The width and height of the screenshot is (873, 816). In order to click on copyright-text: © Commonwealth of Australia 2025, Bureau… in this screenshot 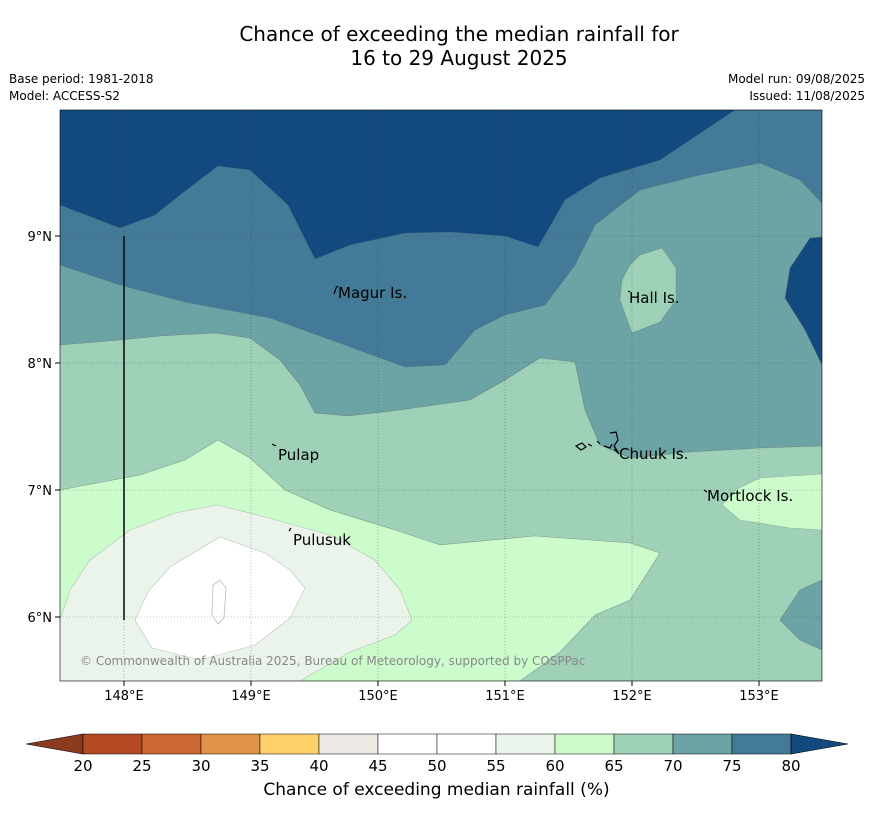, I will do `click(332, 661)`.